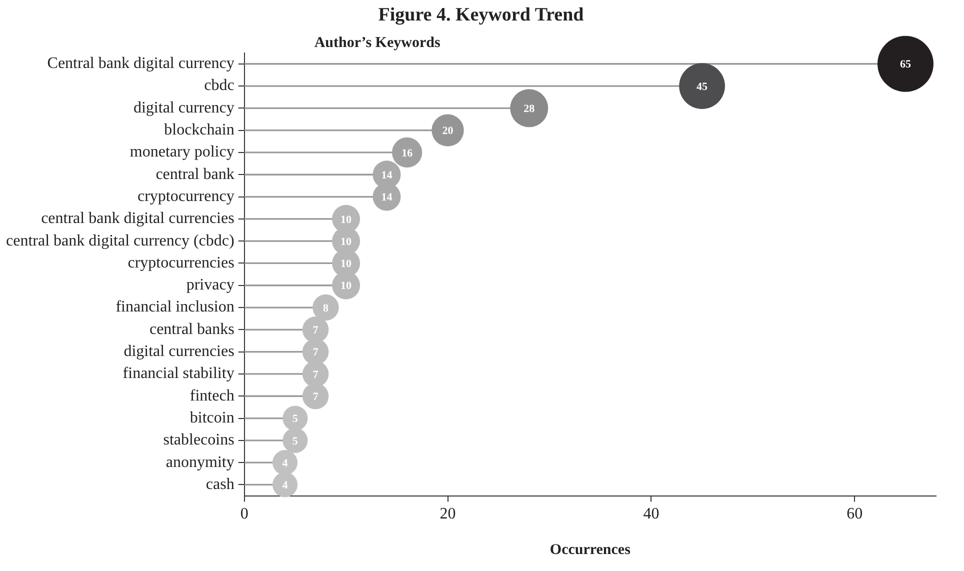  I want to click on y-tick-label: privacy, so click(210, 285).